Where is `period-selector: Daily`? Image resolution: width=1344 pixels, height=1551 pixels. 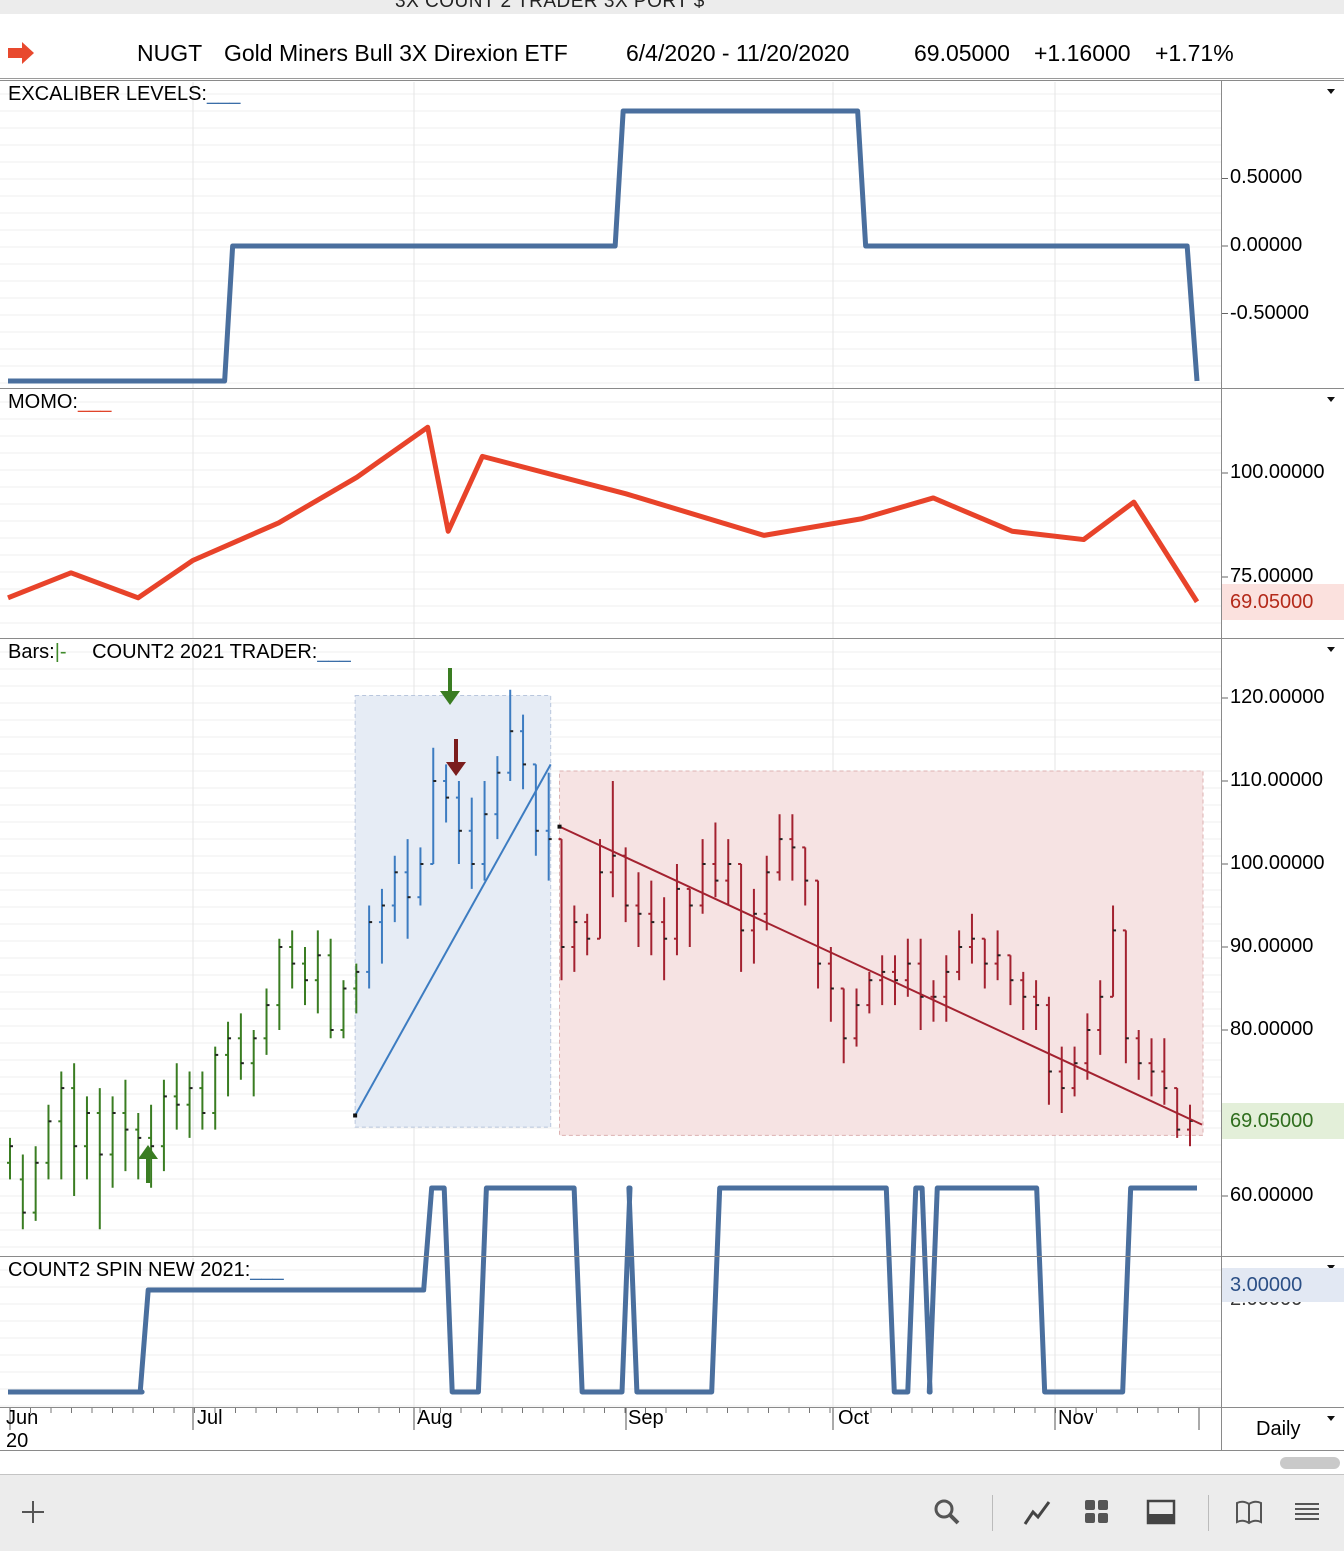
period-selector: Daily is located at coordinates (1278, 1429).